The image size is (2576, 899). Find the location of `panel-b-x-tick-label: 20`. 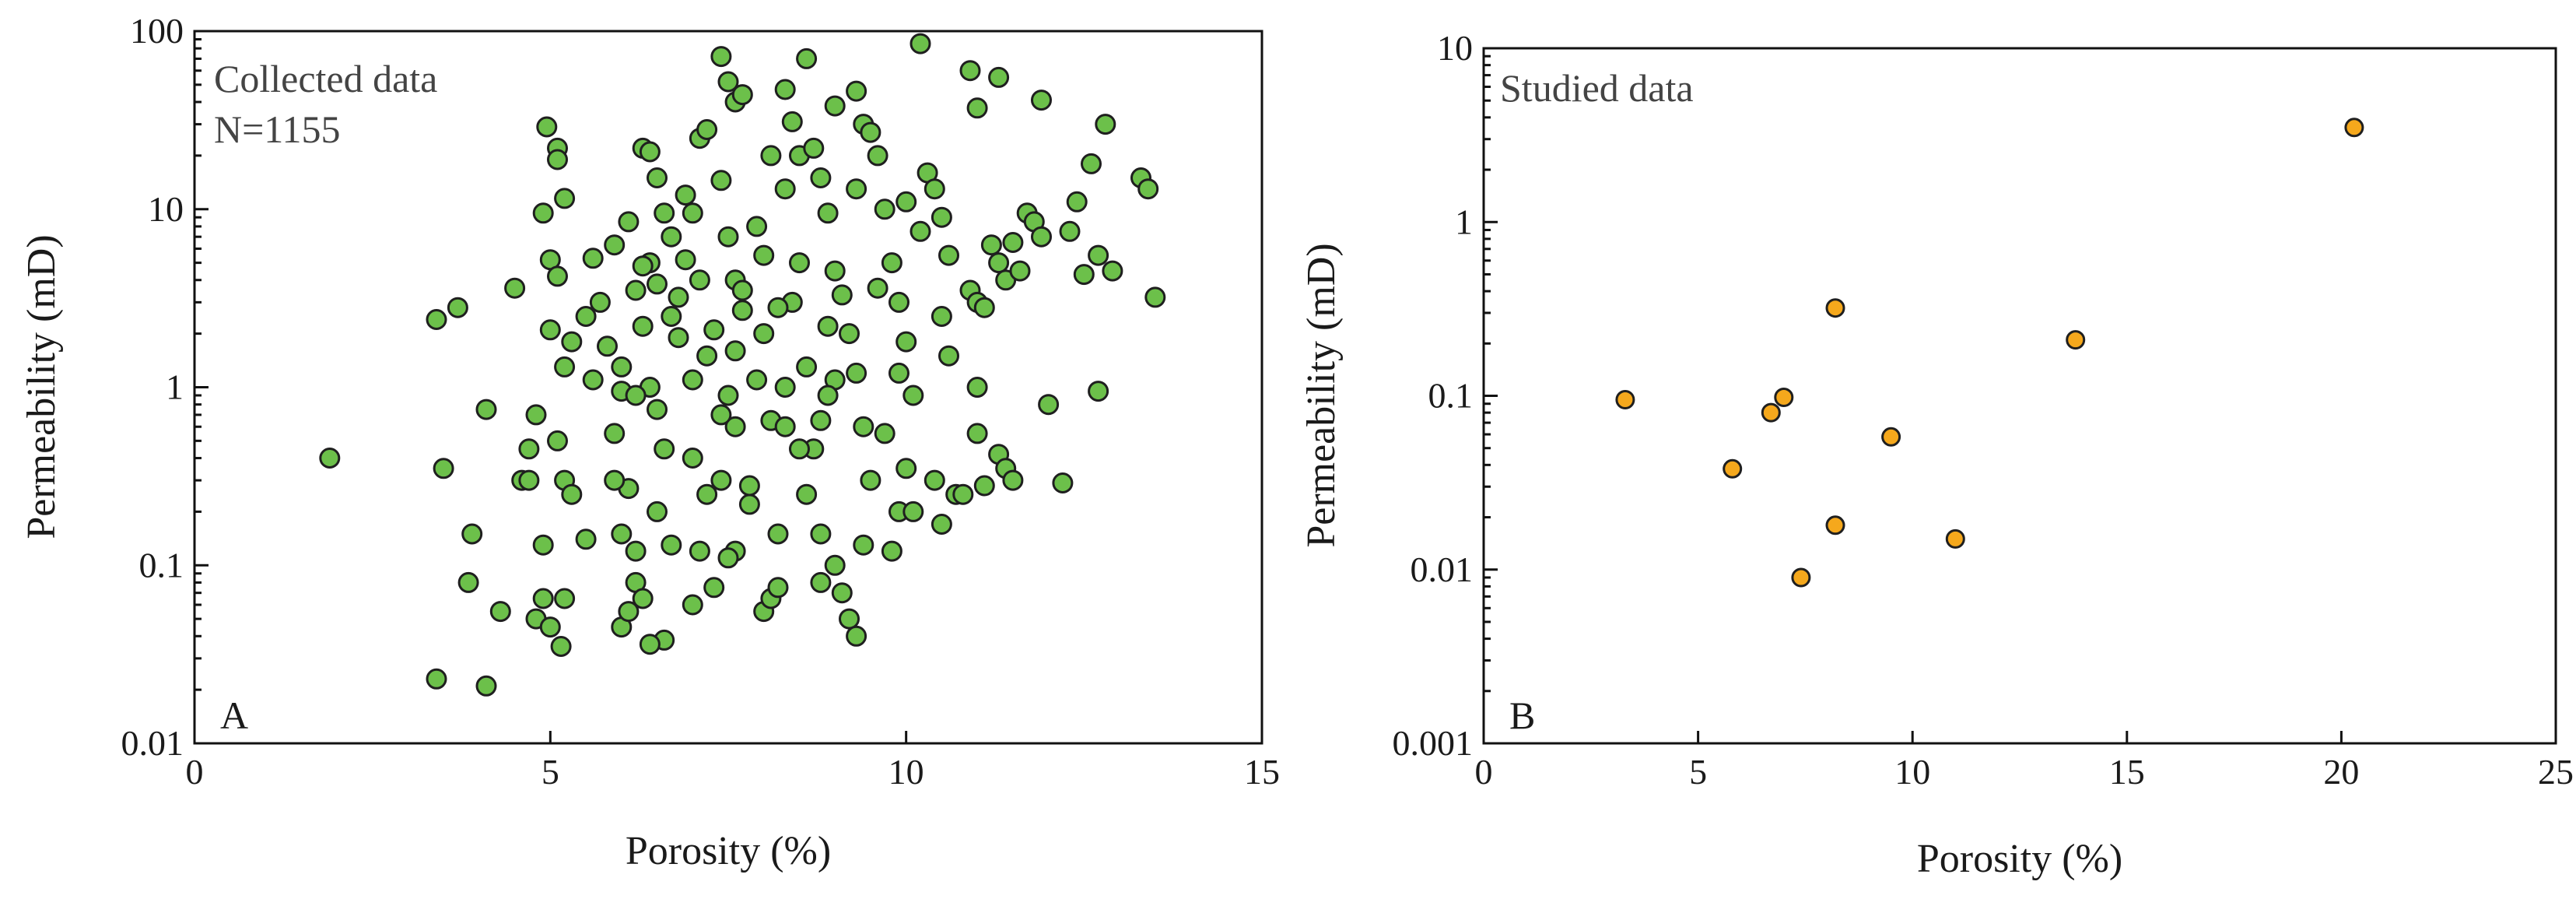

panel-b-x-tick-label: 20 is located at coordinates (2341, 772).